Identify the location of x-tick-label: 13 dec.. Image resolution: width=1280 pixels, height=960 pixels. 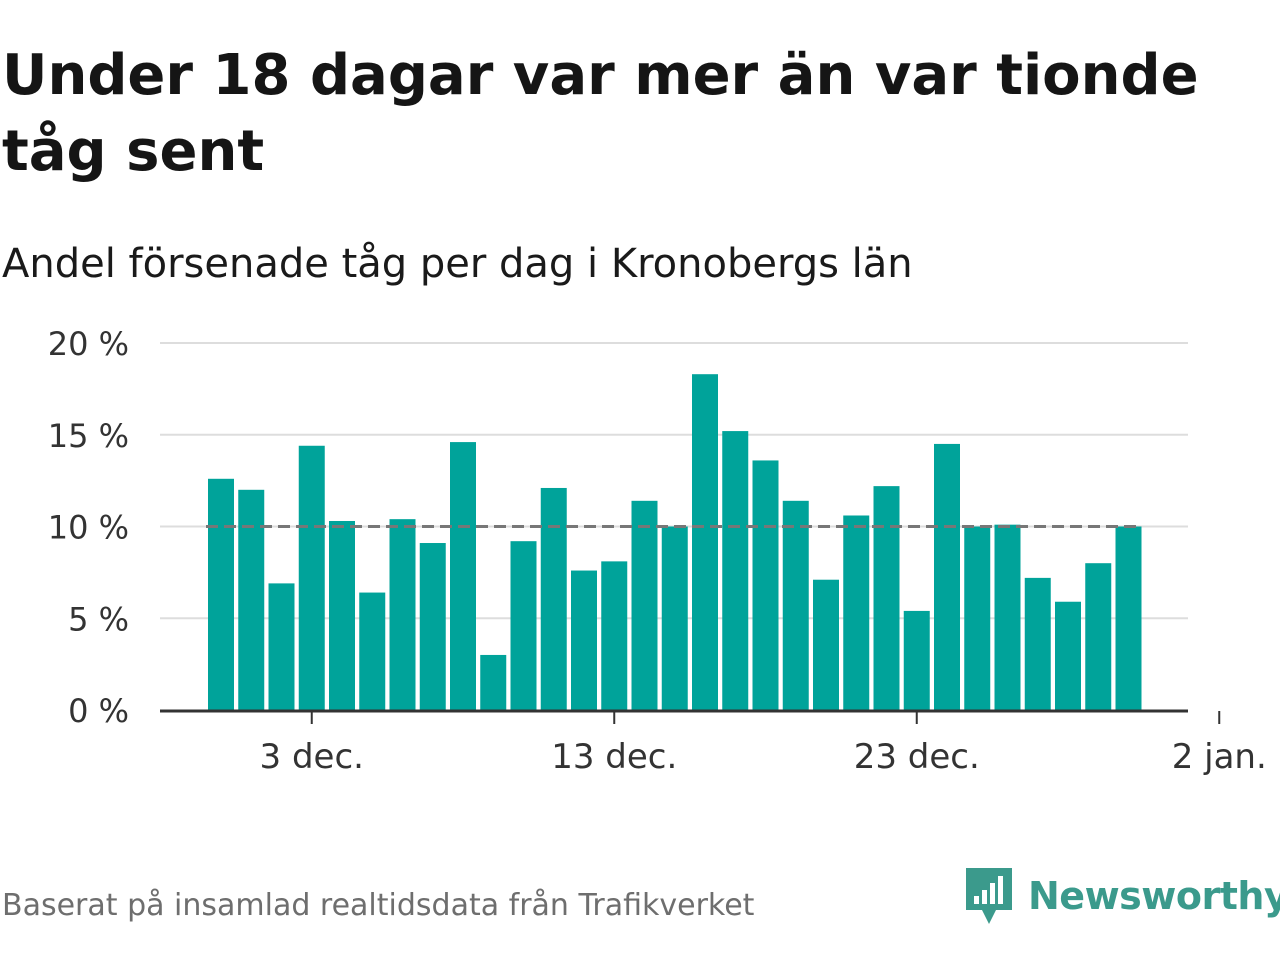
(614, 757).